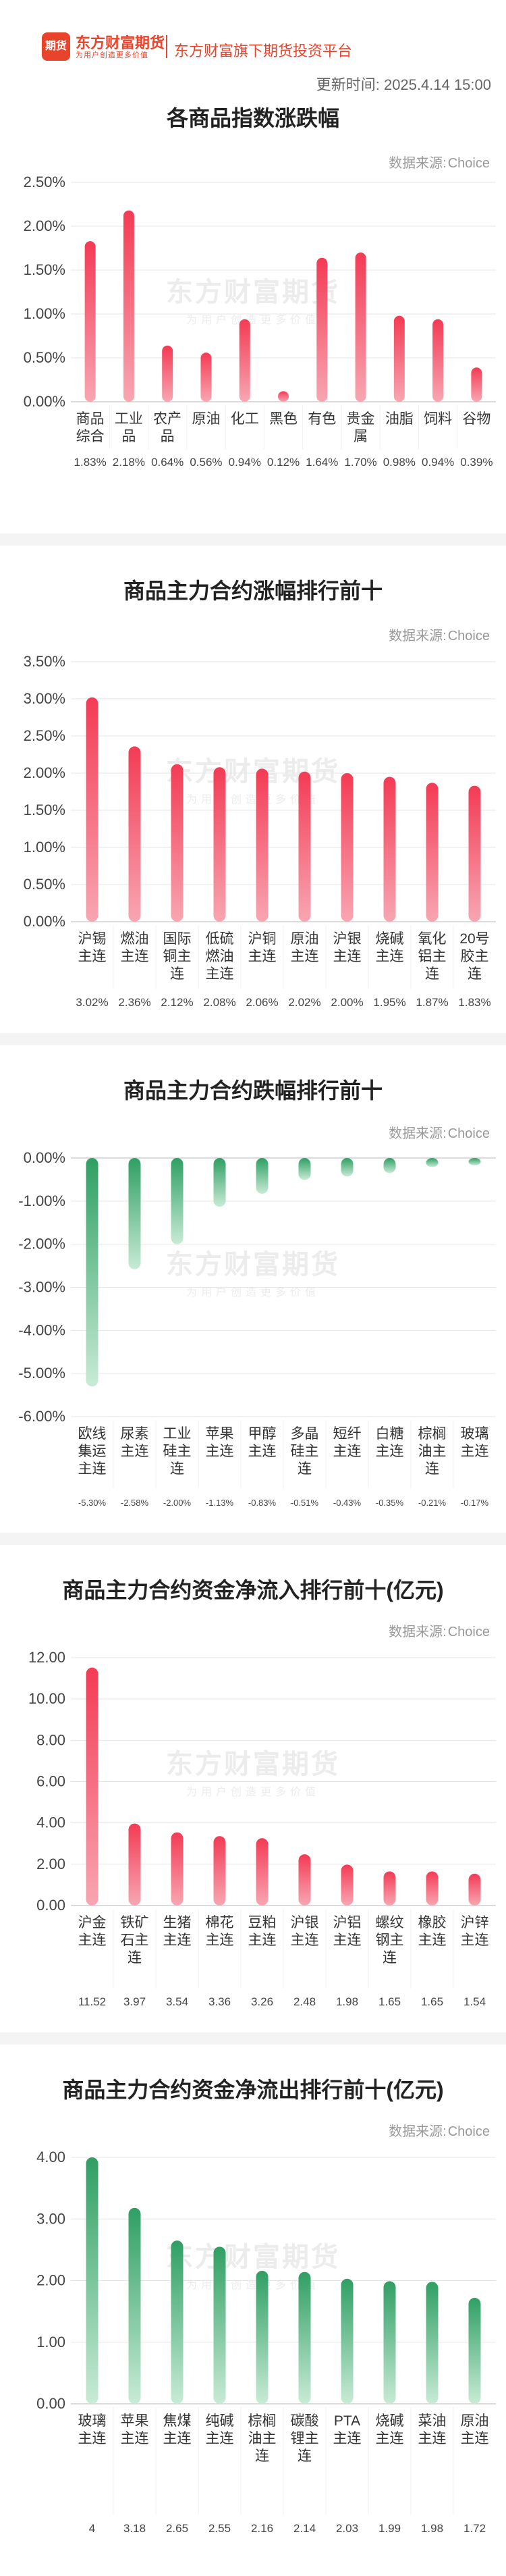 This screenshot has width=506, height=2576. Describe the element at coordinates (305, 1434) in the screenshot. I see `category-label: 多晶` at that location.